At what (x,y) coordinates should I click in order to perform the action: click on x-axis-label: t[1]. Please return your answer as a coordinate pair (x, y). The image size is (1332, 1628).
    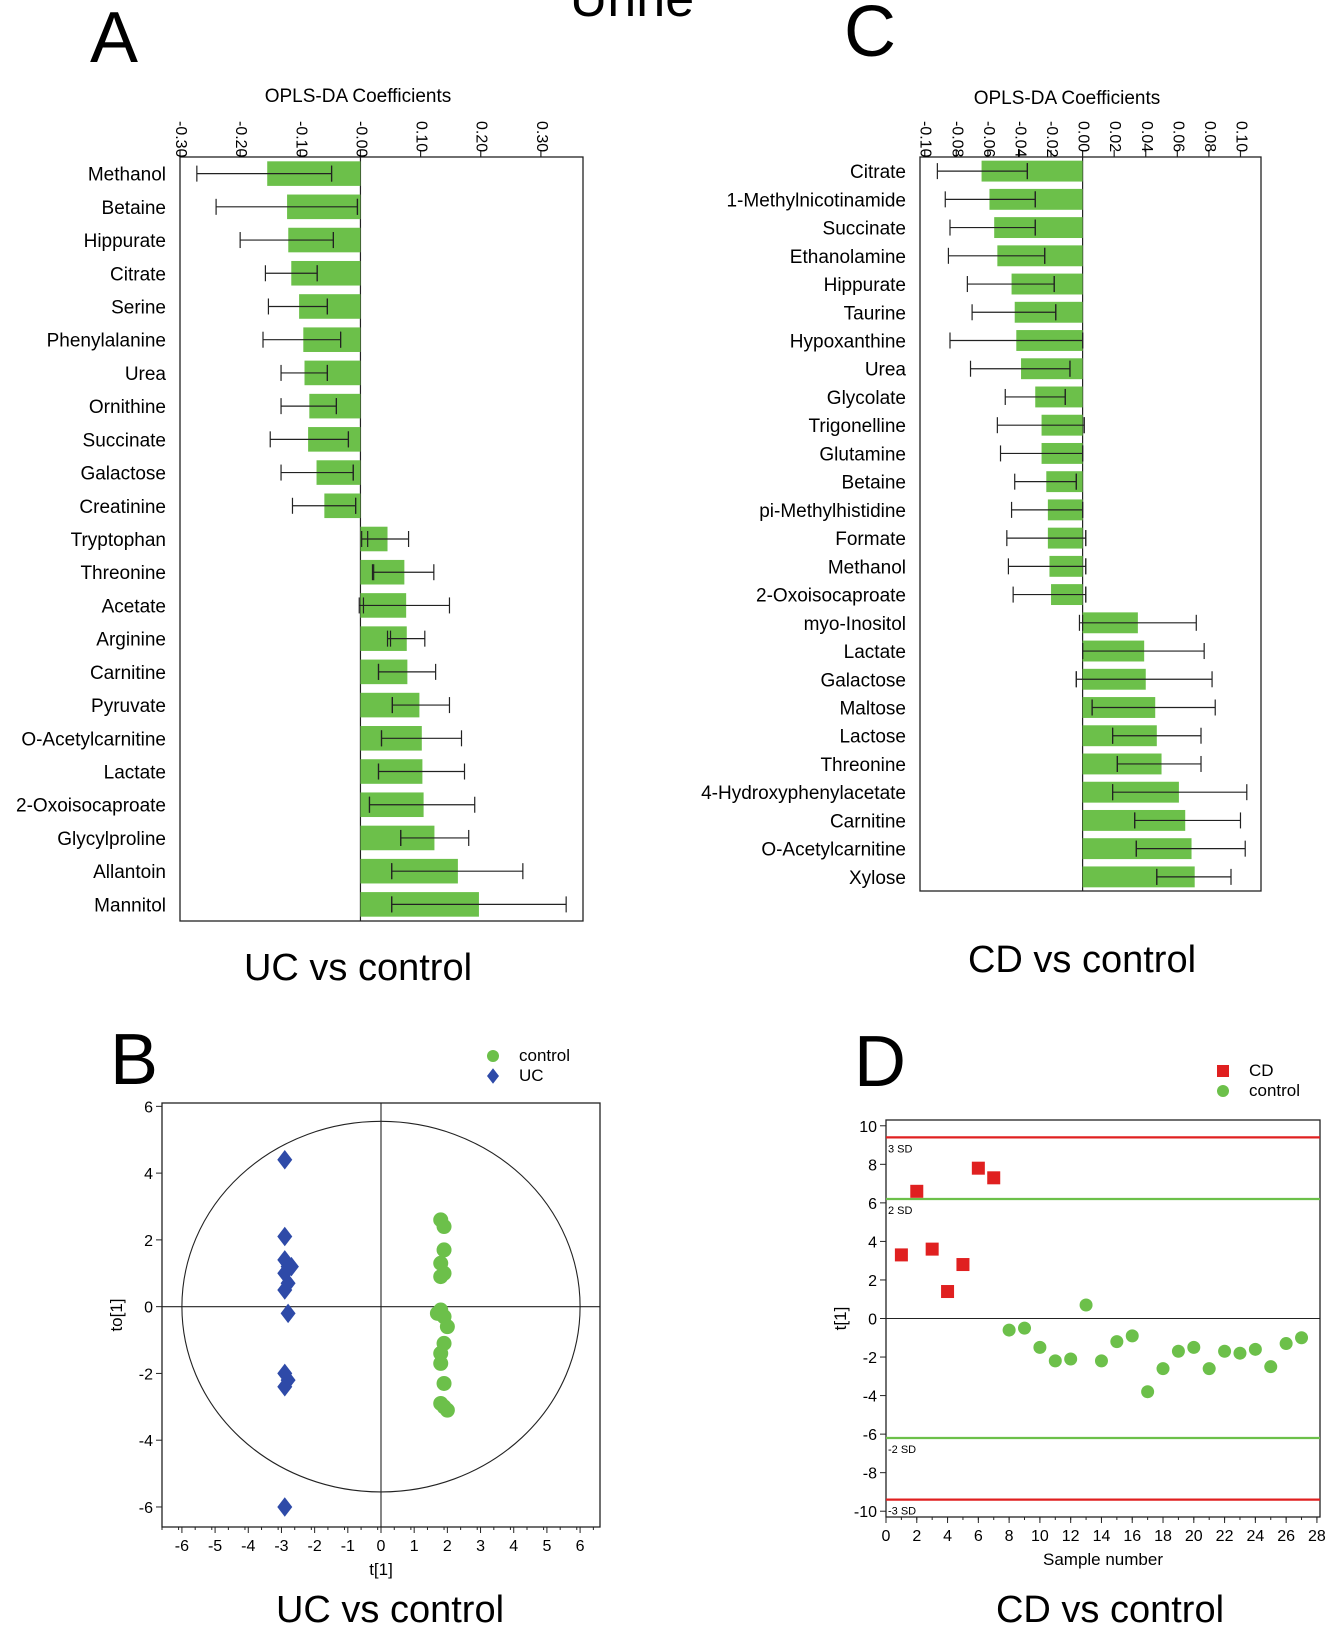
    Looking at the image, I should click on (381, 1569).